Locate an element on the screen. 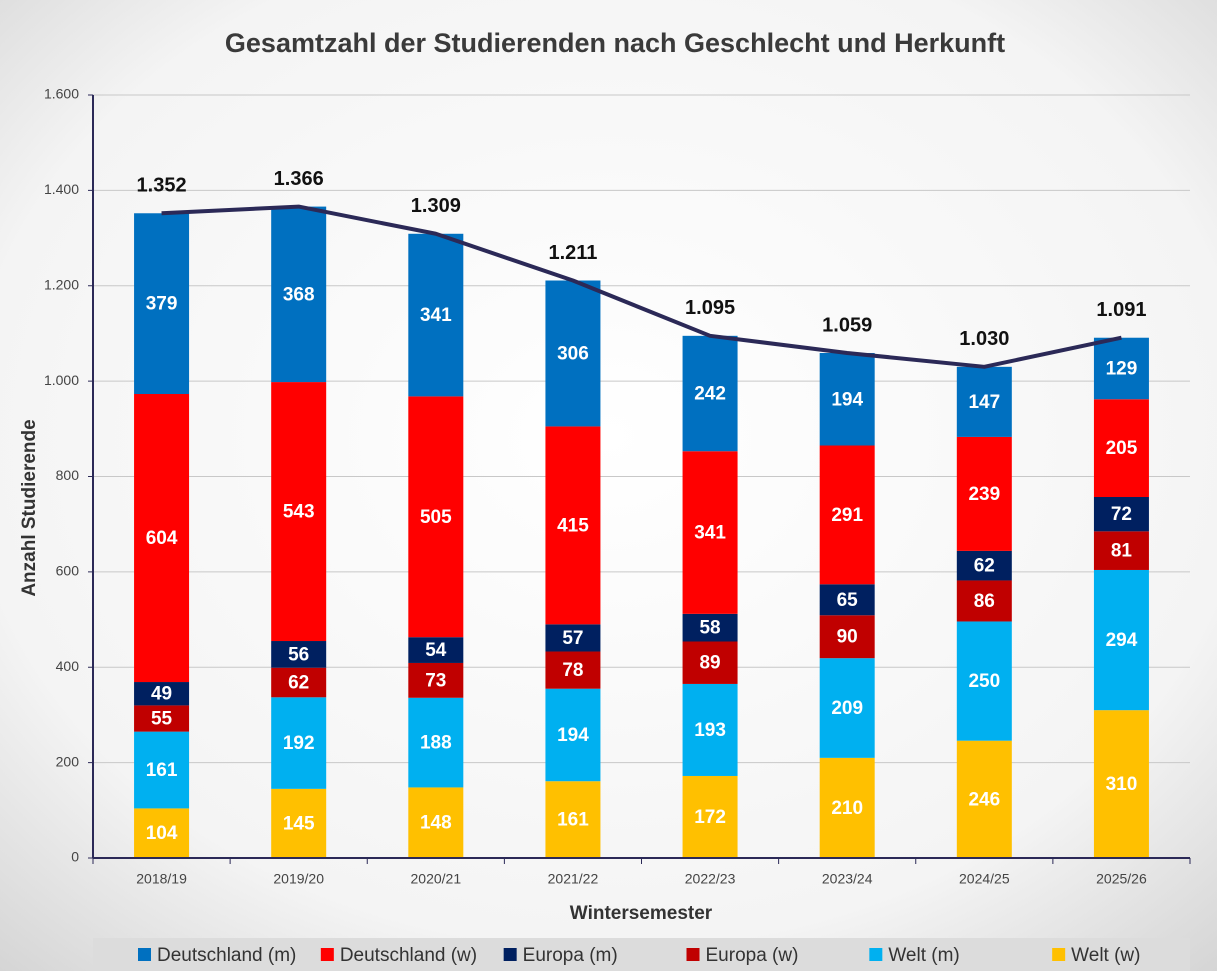 The height and width of the screenshot is (971, 1217). total-line is located at coordinates (641, 286).